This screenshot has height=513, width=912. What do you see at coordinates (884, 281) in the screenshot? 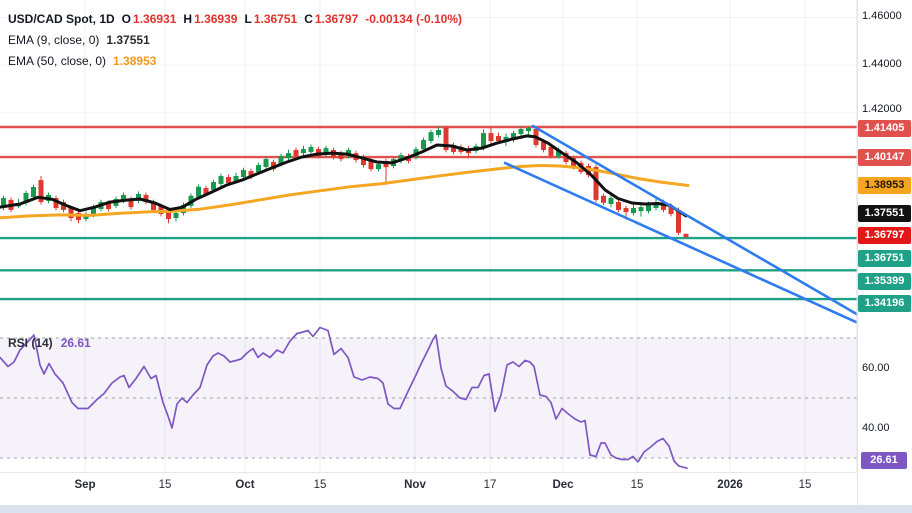
I see `price-badge: 1.35399` at bounding box center [884, 281].